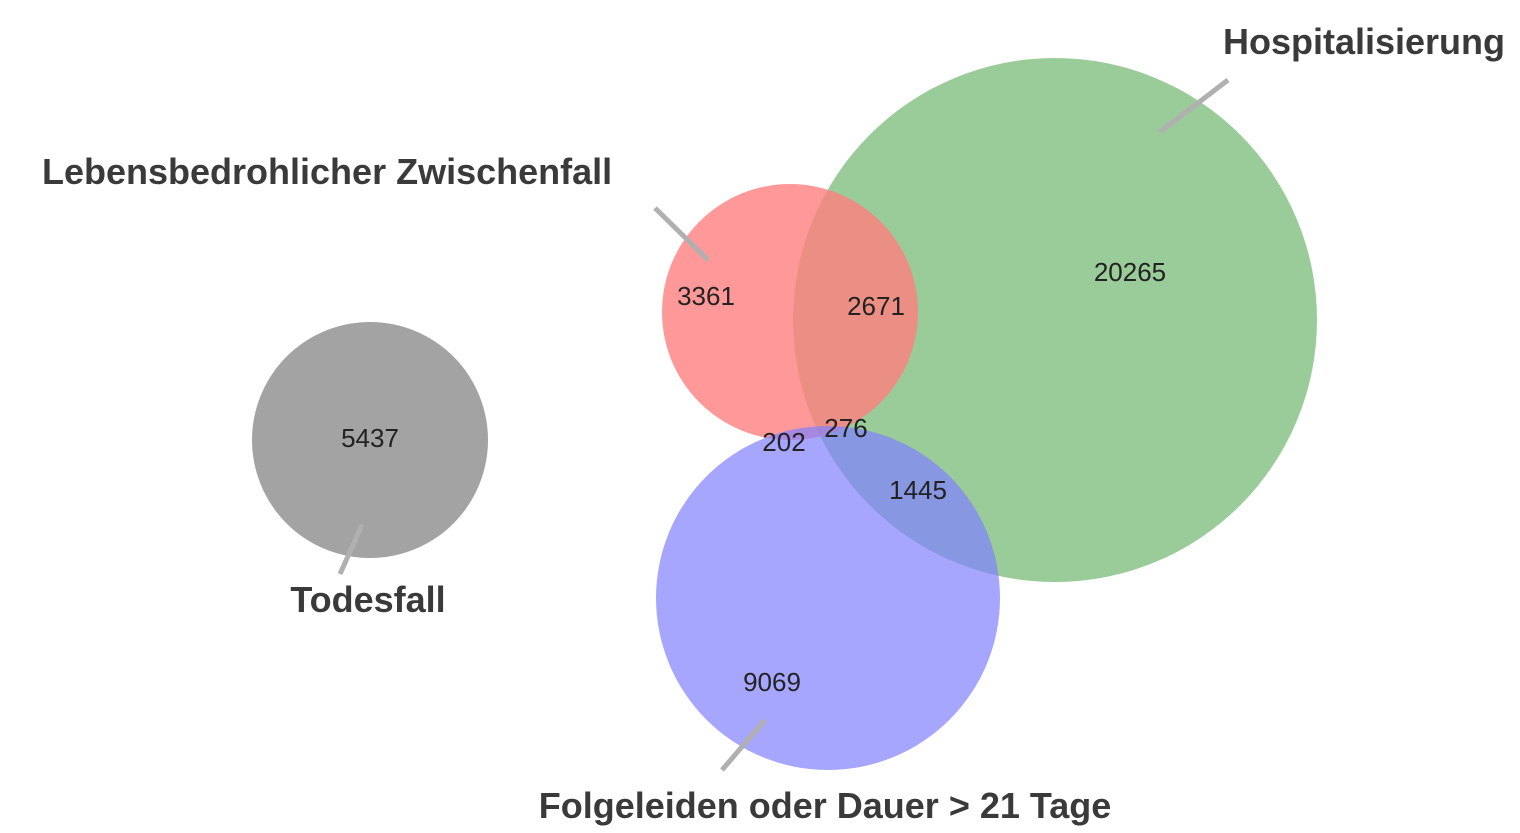 This screenshot has height=833, width=1520. Describe the element at coordinates (825, 805) in the screenshot. I see `set-label: Folgeleiden oder Dauer > 21 Tage` at that location.